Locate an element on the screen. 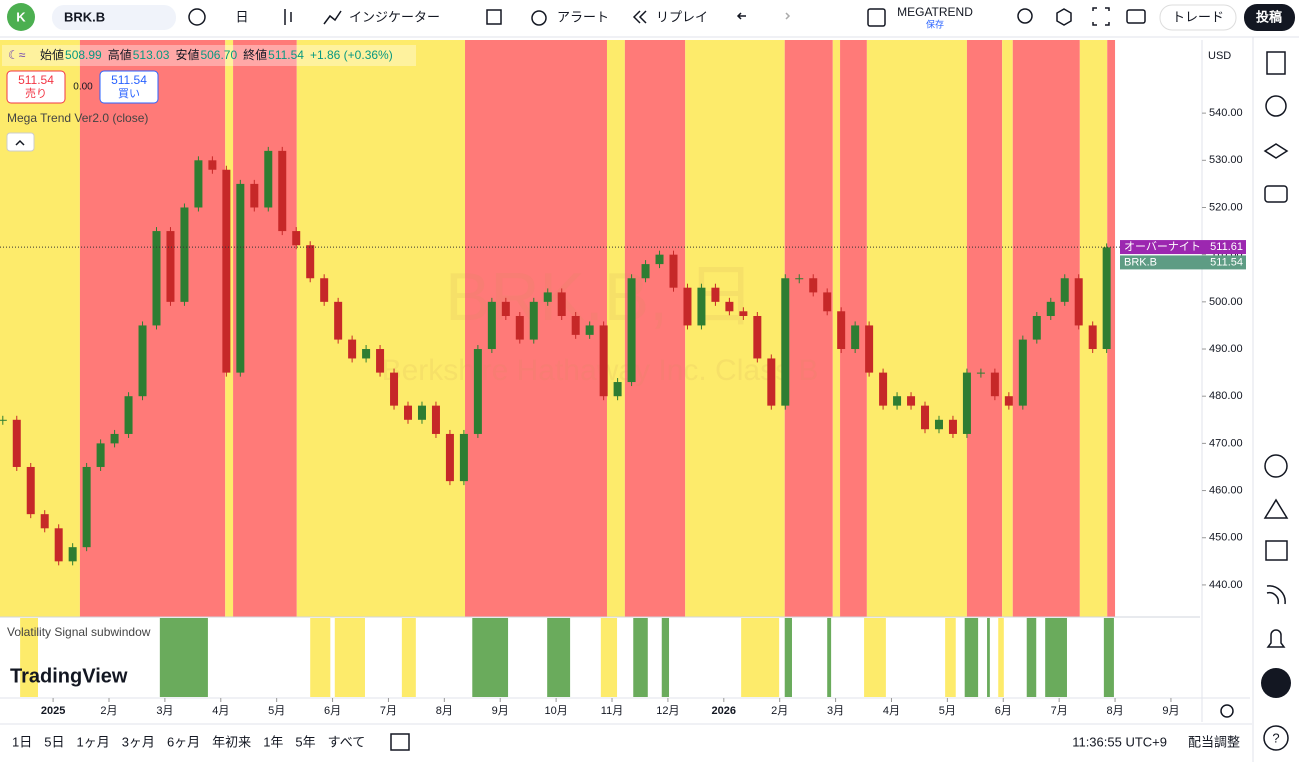  layout-name: MEGATREND is located at coordinates (935, 12).